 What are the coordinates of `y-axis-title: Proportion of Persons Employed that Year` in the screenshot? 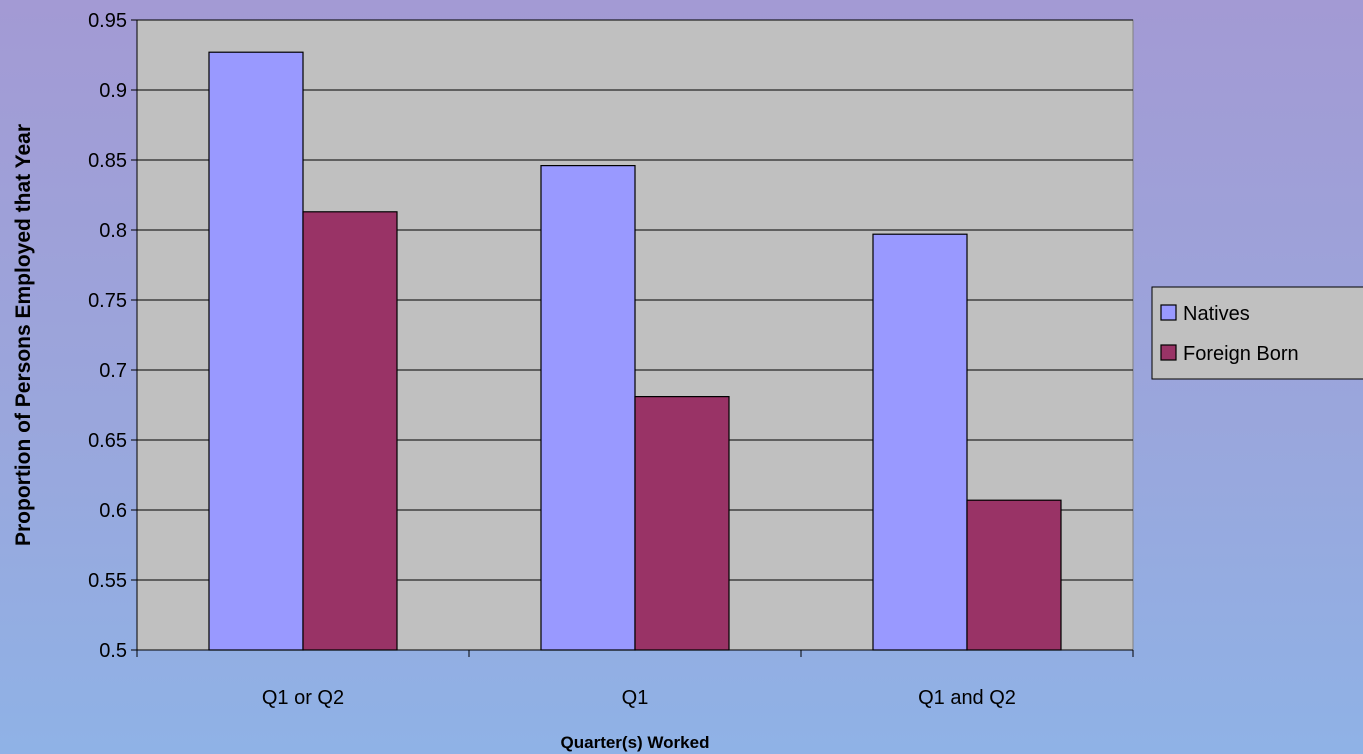 It's located at (23, 335).